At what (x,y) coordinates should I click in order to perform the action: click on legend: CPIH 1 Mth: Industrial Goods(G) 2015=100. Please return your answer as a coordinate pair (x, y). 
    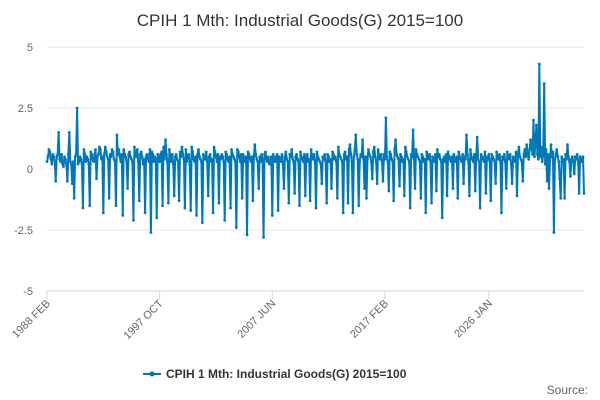
    Looking at the image, I should click on (275, 374).